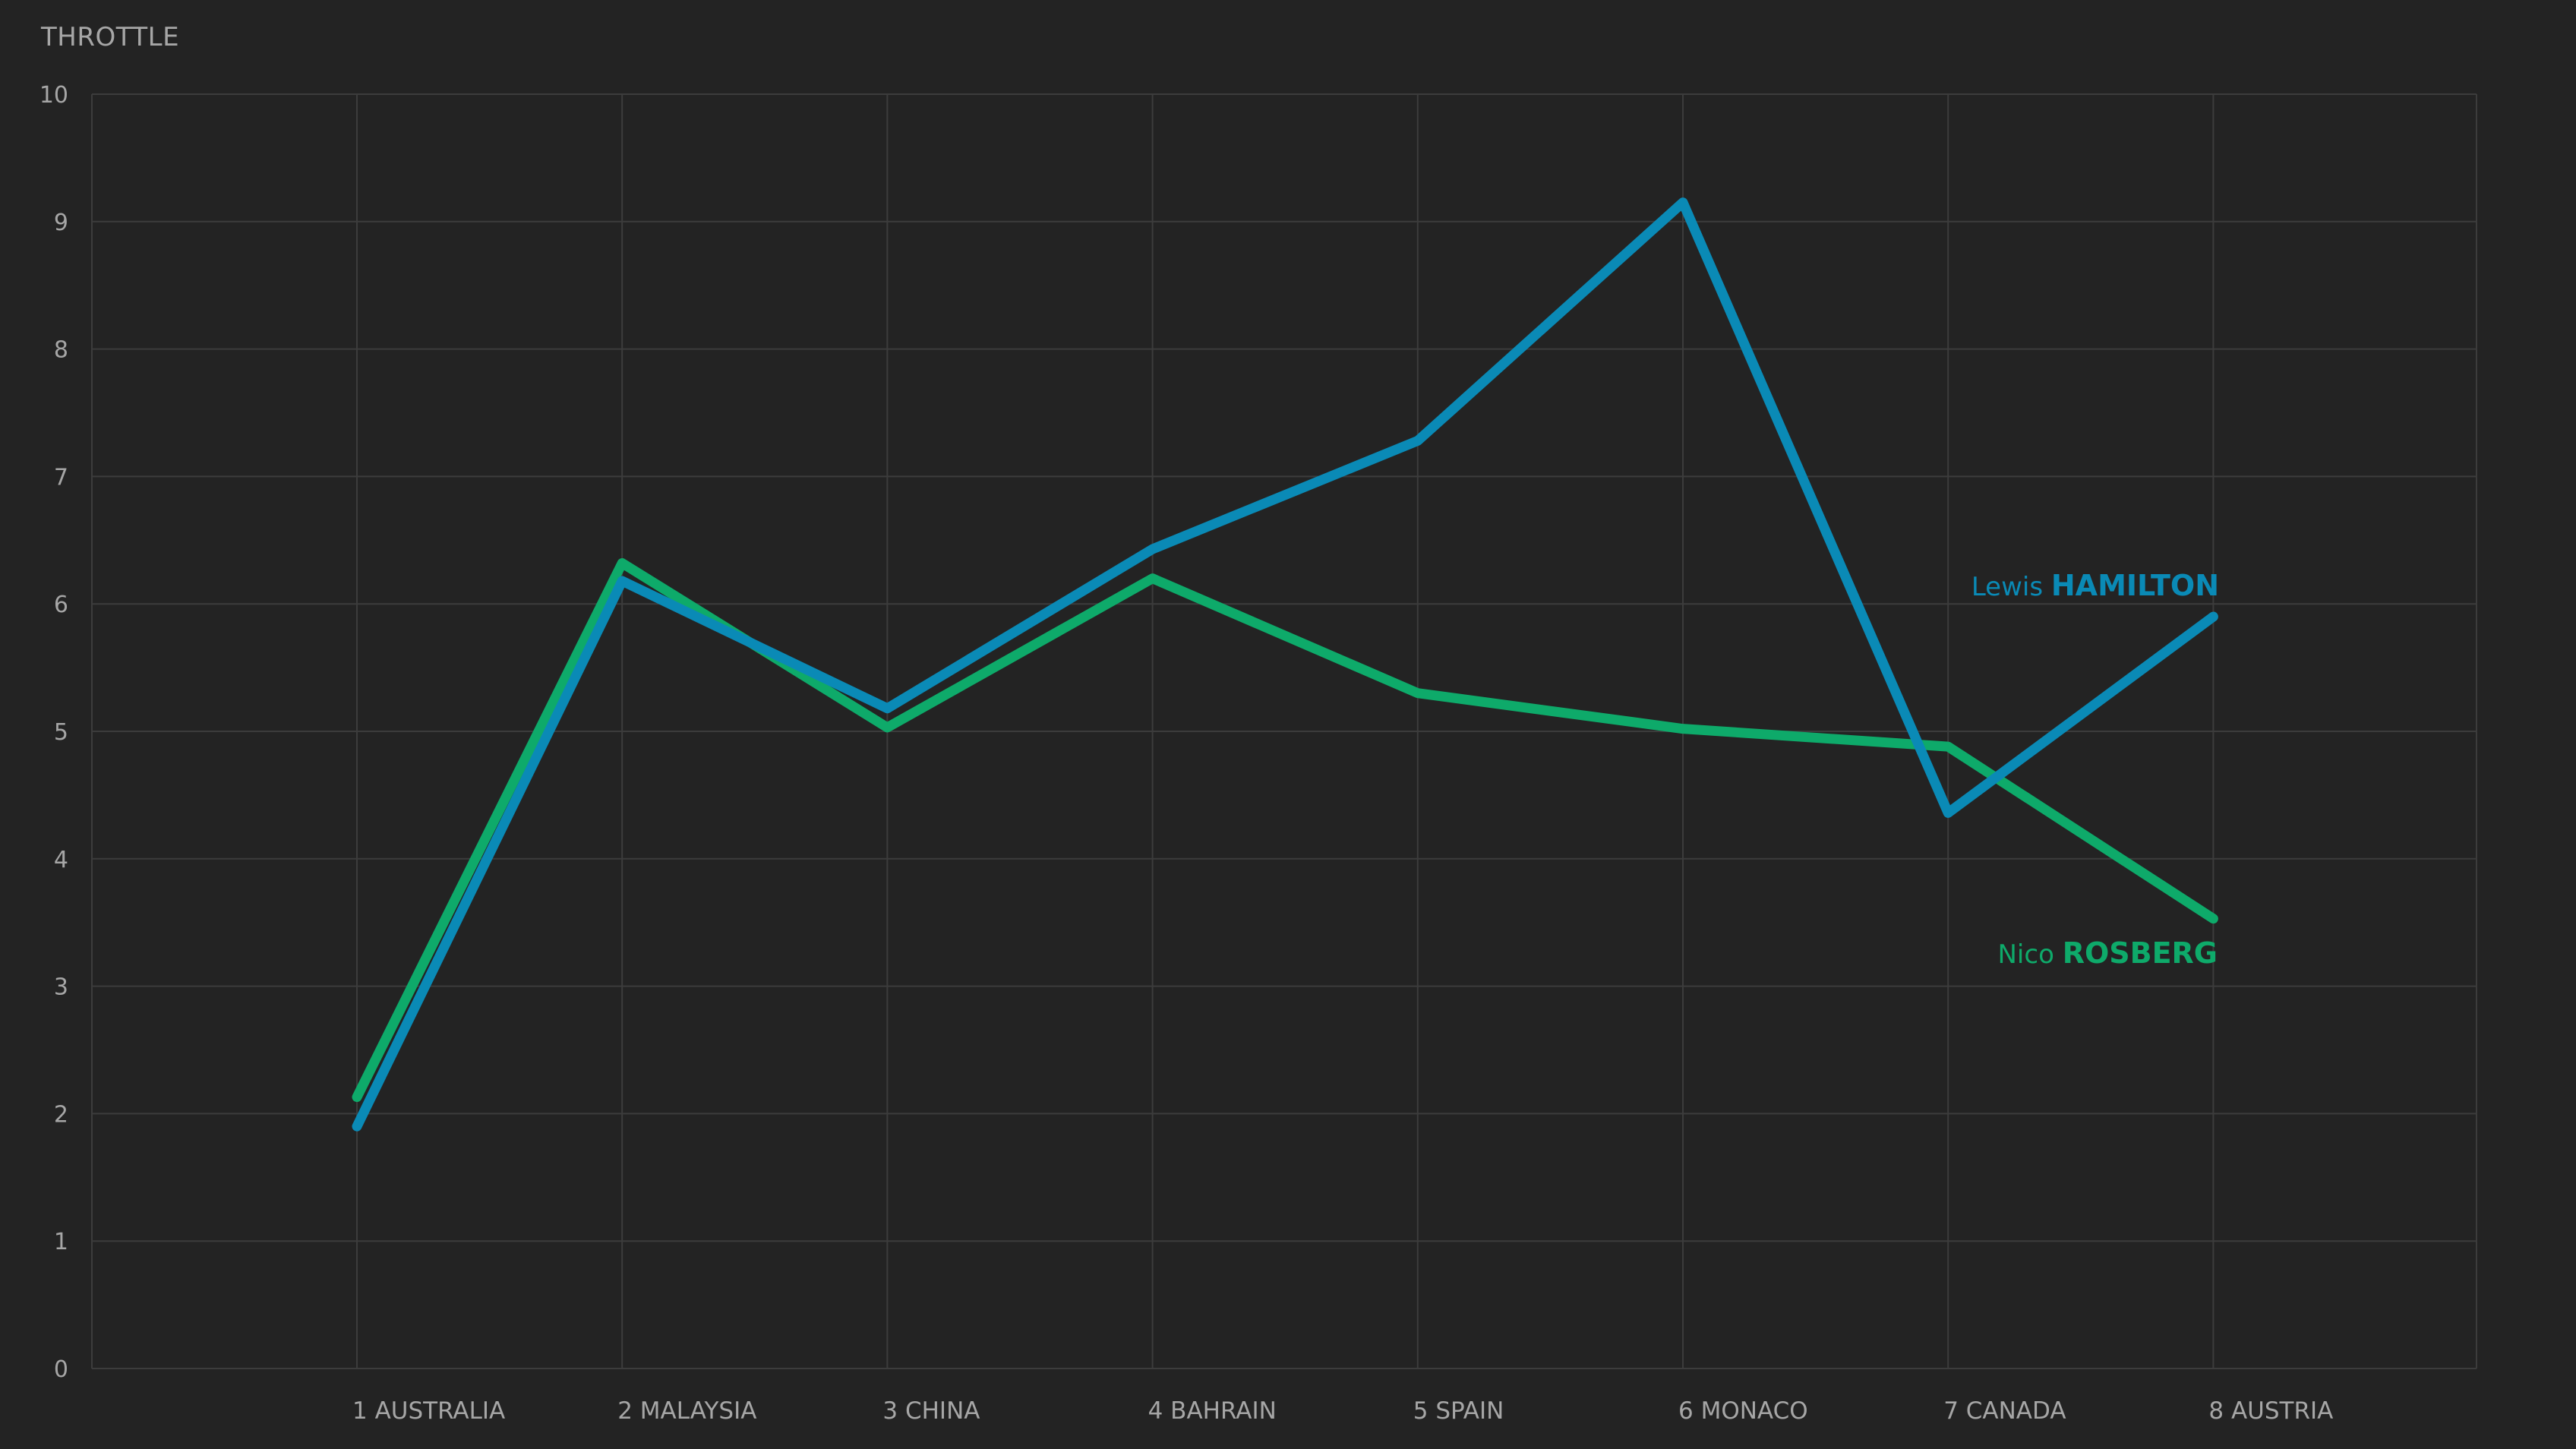 The width and height of the screenshot is (2576, 1449). Describe the element at coordinates (2135, 585) in the screenshot. I see `series-label-last: HAMILTON` at that location.